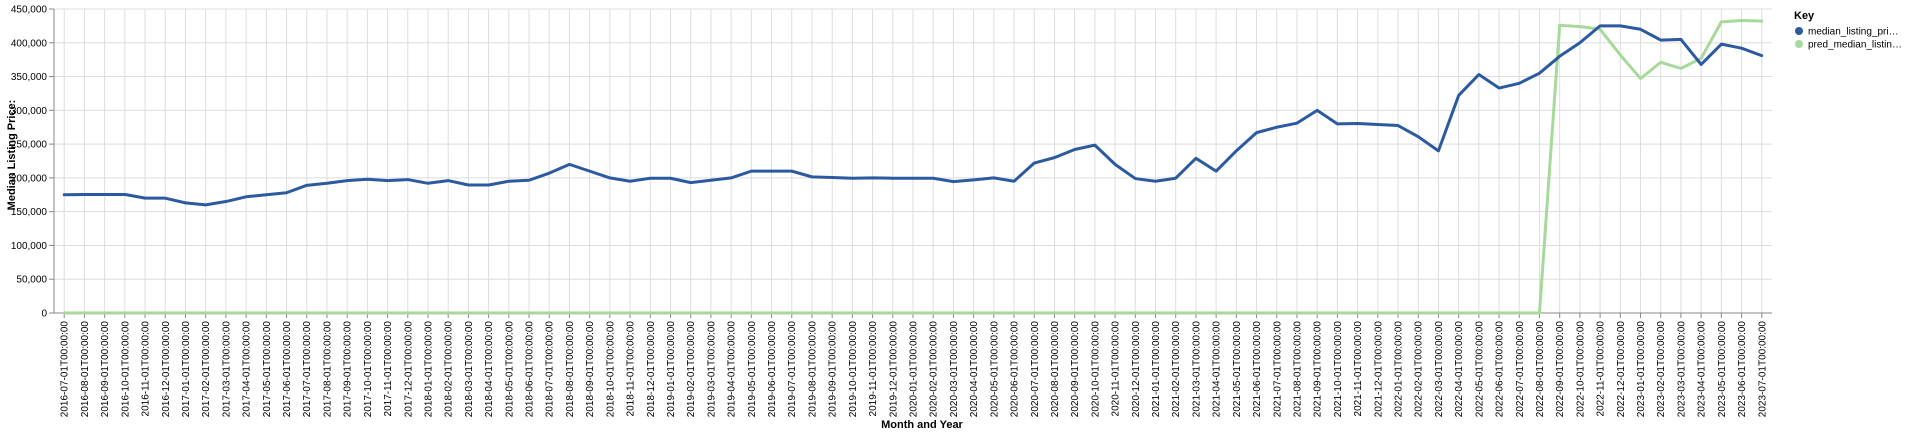  What do you see at coordinates (29, 43) in the screenshot?
I see `y-tick-label: 400,000` at bounding box center [29, 43].